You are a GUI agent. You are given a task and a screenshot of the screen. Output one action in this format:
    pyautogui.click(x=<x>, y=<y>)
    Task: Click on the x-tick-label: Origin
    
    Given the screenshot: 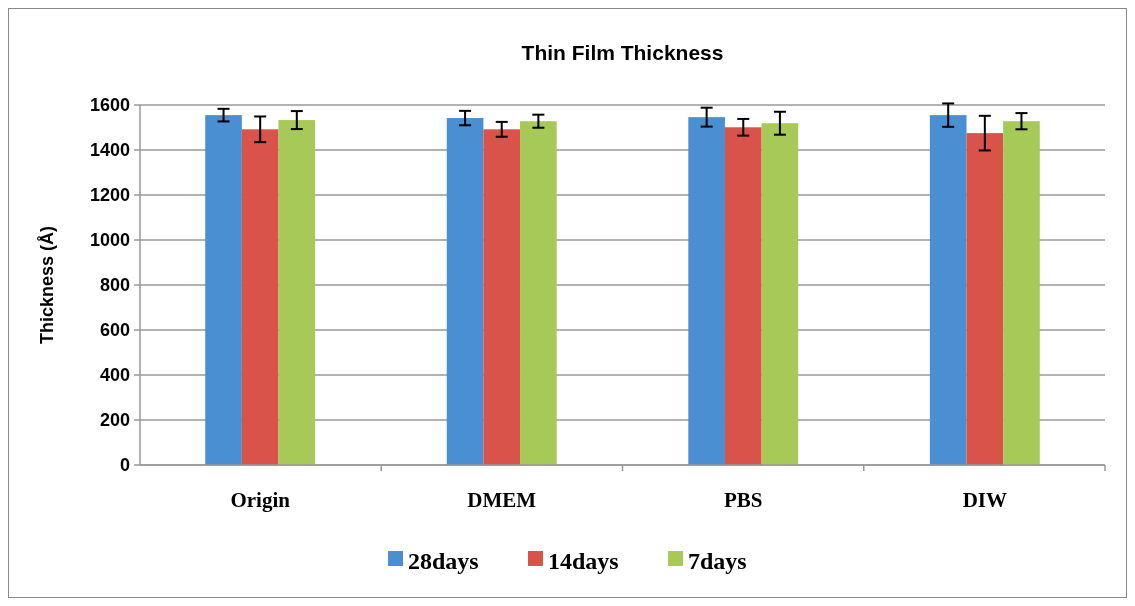 What is the action you would take?
    pyautogui.click(x=260, y=500)
    